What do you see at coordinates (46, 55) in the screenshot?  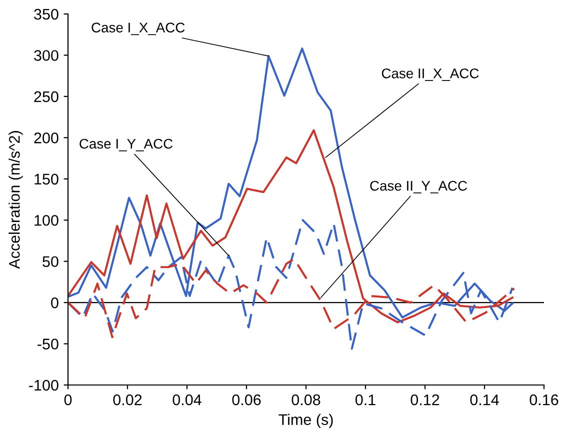 I see `y-tick-label: 300` at bounding box center [46, 55].